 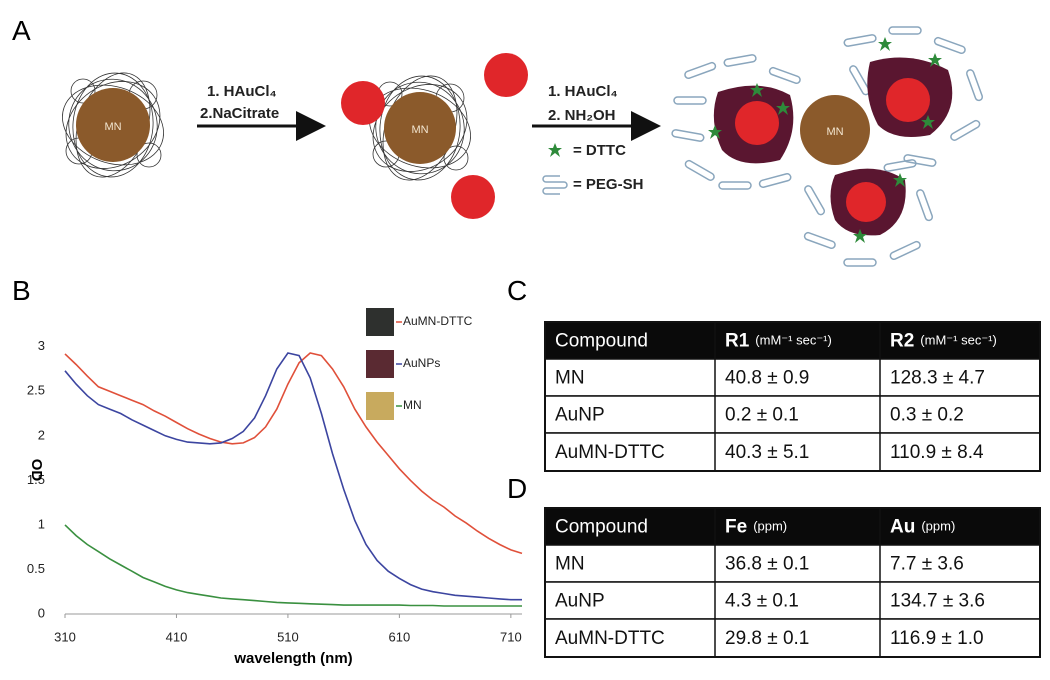 What do you see at coordinates (937, 378) in the screenshot?
I see `cell: 128.3 ± 4.7` at bounding box center [937, 378].